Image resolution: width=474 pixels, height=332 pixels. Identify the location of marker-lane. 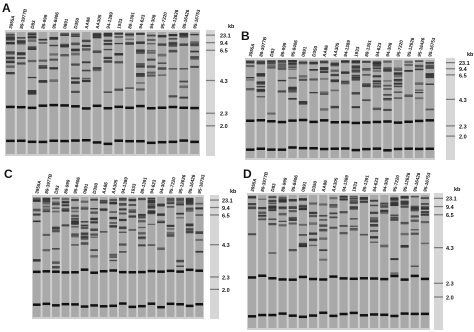
(438, 261).